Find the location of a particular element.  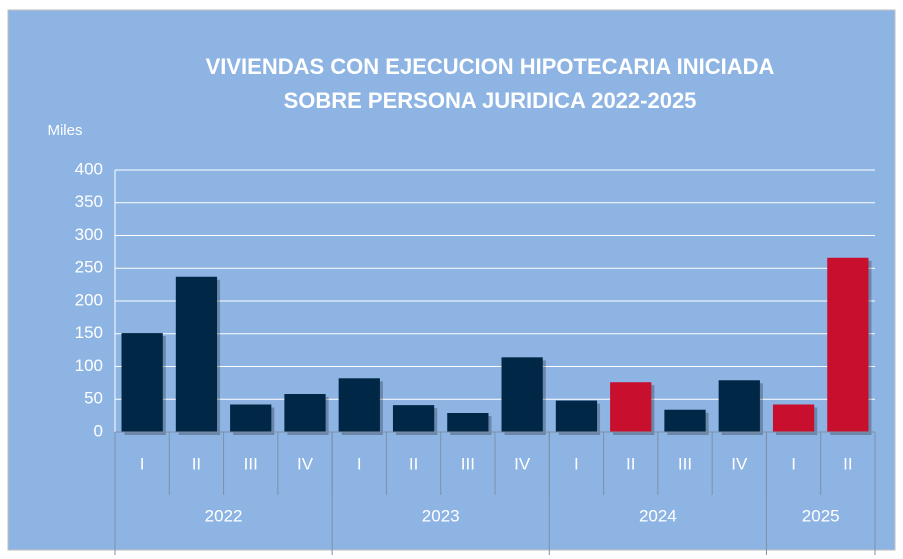

group-label: 2023 is located at coordinates (441, 515).